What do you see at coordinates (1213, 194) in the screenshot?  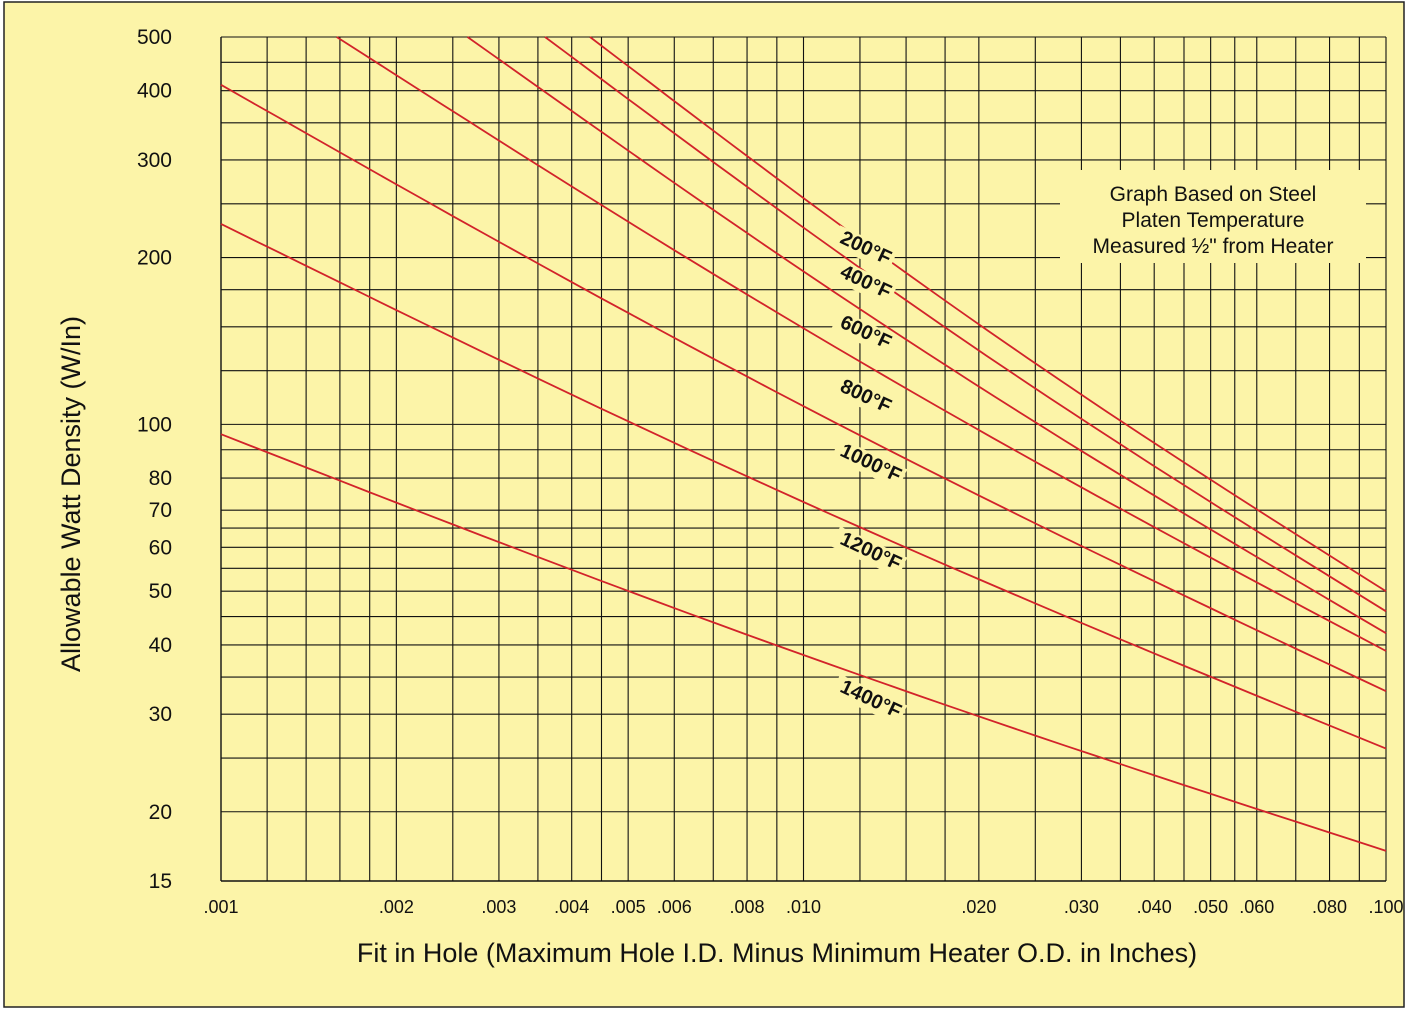 I see `note-line: Graph Based on Steel` at bounding box center [1213, 194].